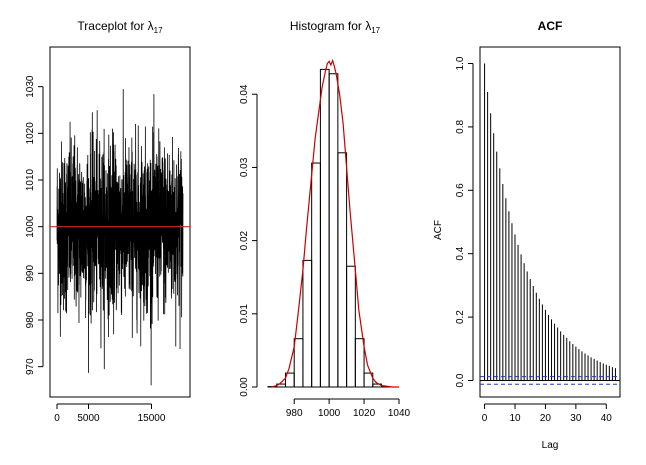 The height and width of the screenshot is (465, 646). I want to click on traceplot-title: Traceplot for λ17, so click(120, 27).